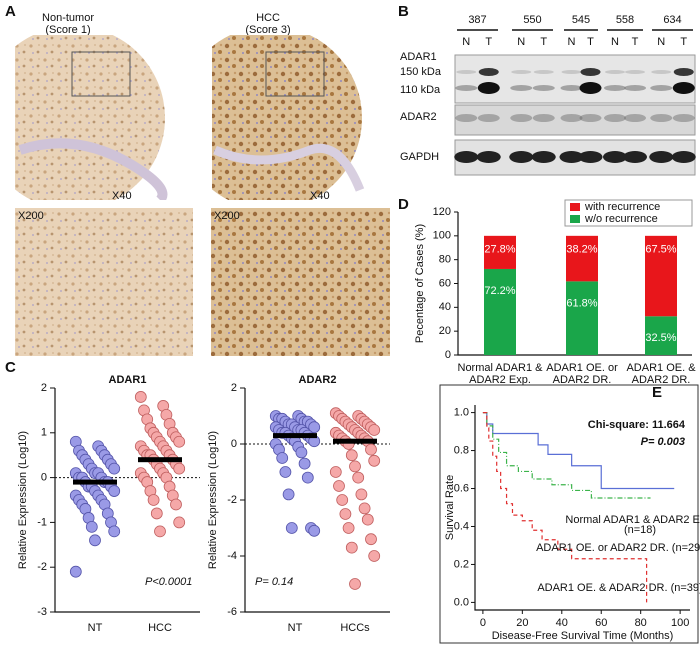 Image resolution: width=700 pixels, height=645 pixels. What do you see at coordinates (618, 548) in the screenshot?
I see `curve-label: ADAR1 OE. or ADAR2 DR. (n=29)` at bounding box center [618, 548].